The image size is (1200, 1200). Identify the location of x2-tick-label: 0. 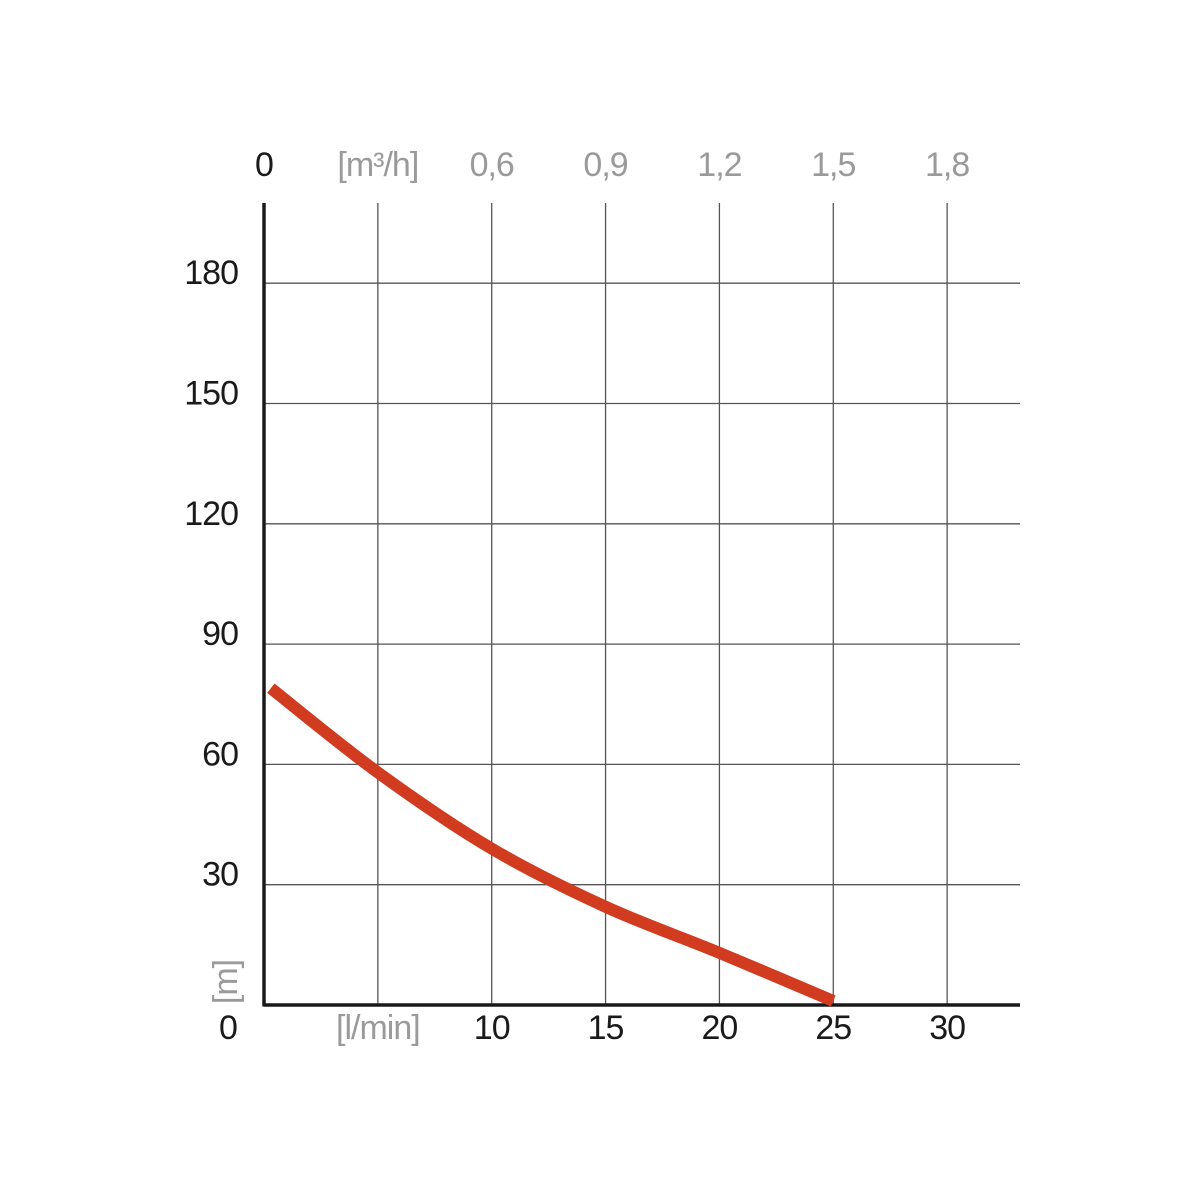
(264, 165).